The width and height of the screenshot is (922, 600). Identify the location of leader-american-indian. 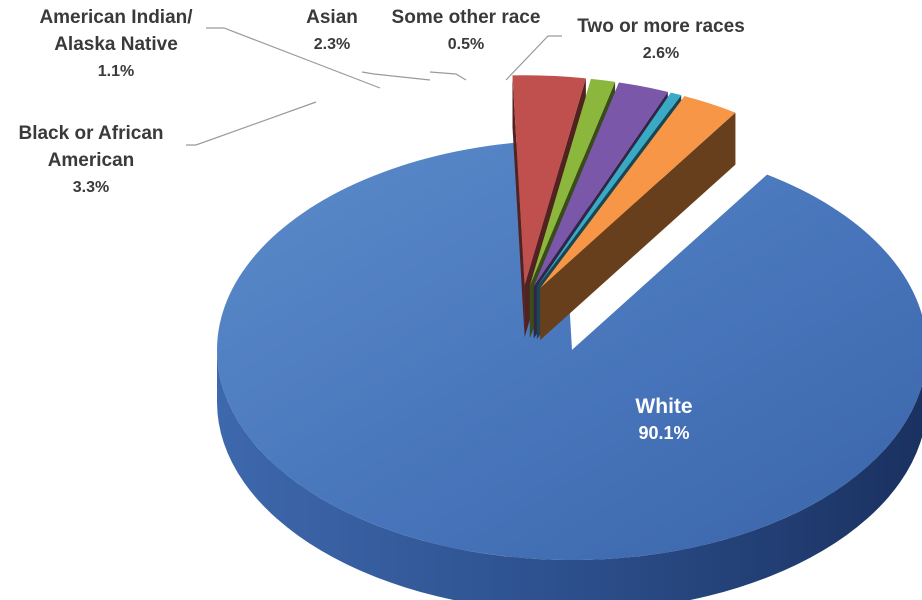
(293, 58).